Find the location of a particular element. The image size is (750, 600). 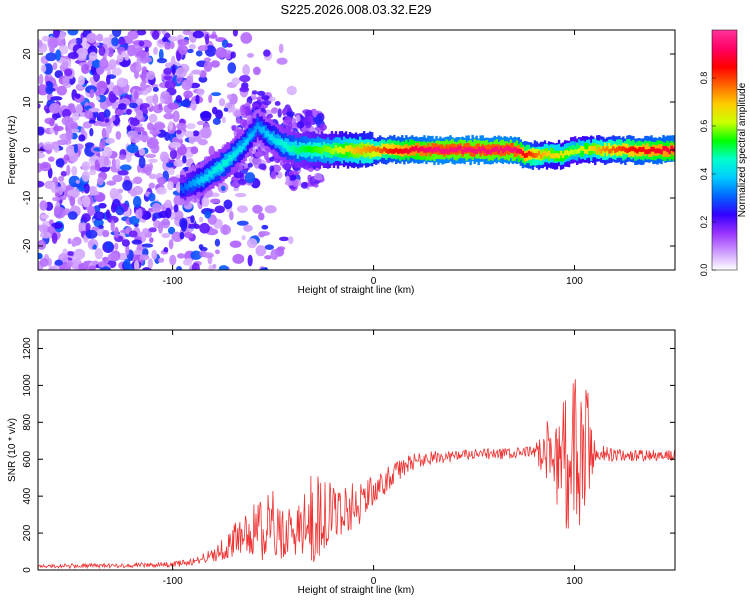

y-tick-label: 400 is located at coordinates (27, 495).